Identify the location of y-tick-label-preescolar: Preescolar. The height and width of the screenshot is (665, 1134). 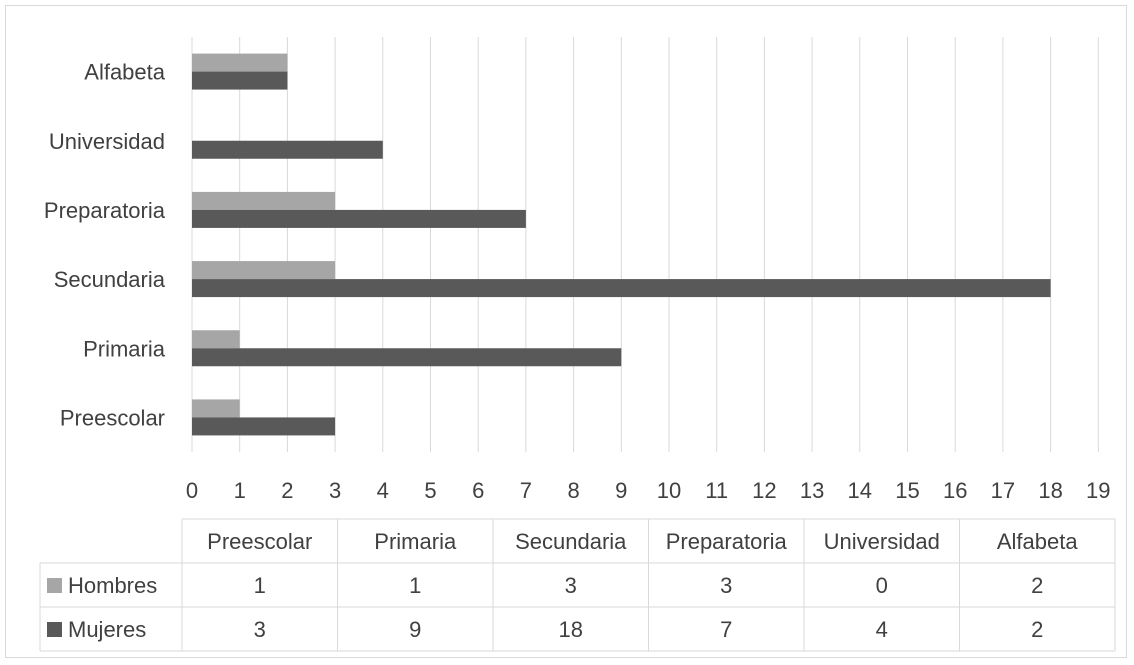
(112, 417).